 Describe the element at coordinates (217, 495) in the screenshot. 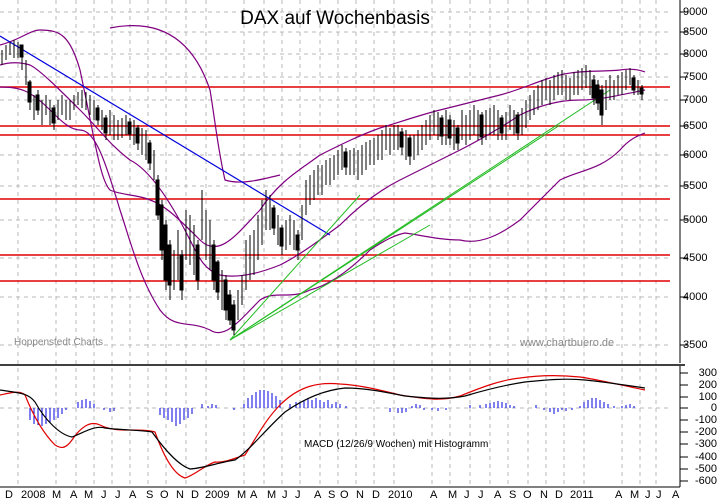

I see `x-tick: 2009` at that location.